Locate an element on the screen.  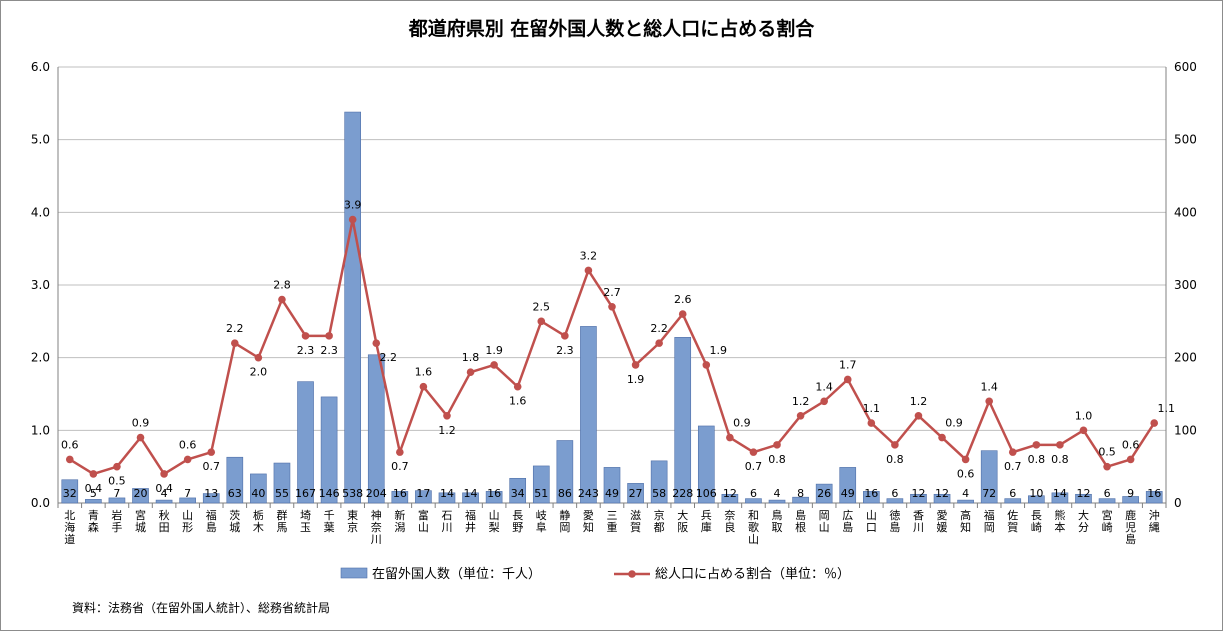
bar-value-label: 10 is located at coordinates (1036, 493).